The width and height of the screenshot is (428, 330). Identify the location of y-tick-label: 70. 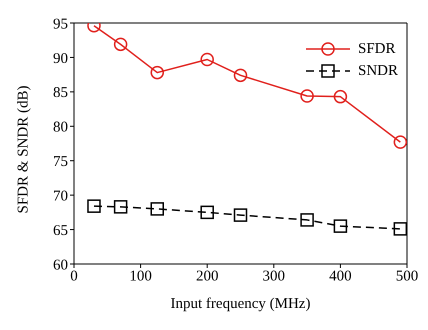
(60, 196).